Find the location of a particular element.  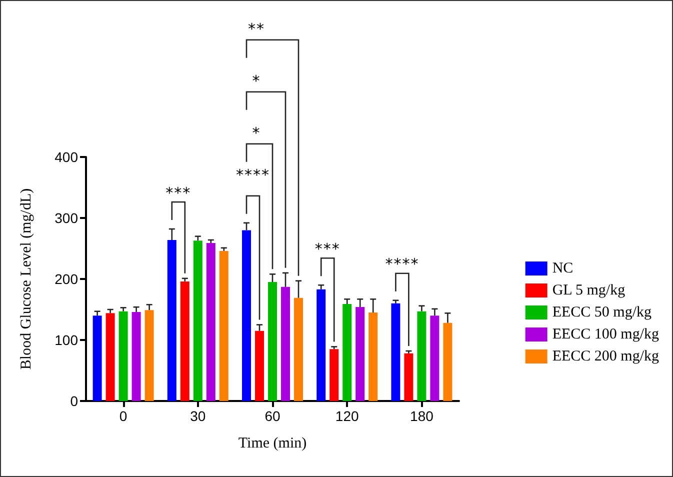

y-tick-label: 300 is located at coordinates (66, 218).